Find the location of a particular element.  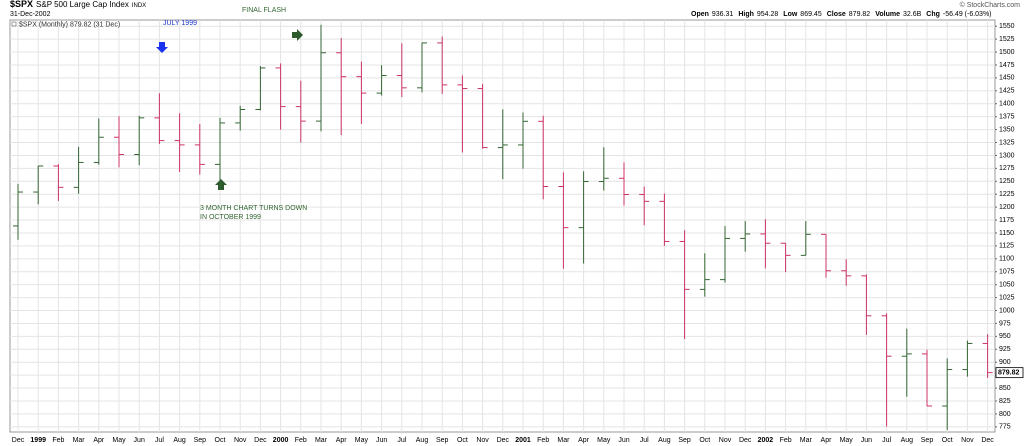

y-tick-label: 825 is located at coordinates (1005, 401).